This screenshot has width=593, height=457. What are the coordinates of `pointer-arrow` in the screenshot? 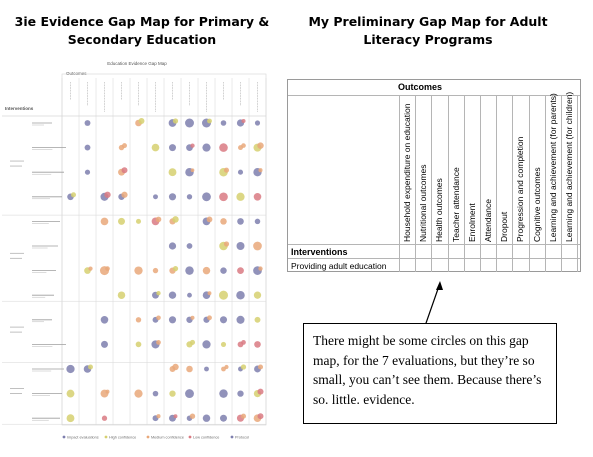 It's located at (433, 304).